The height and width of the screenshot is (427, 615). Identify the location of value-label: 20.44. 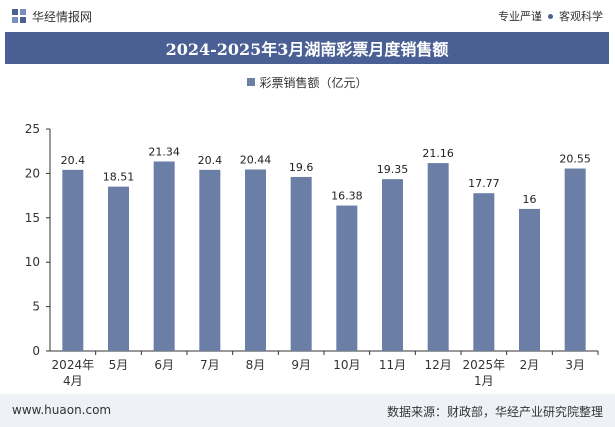
(256, 159).